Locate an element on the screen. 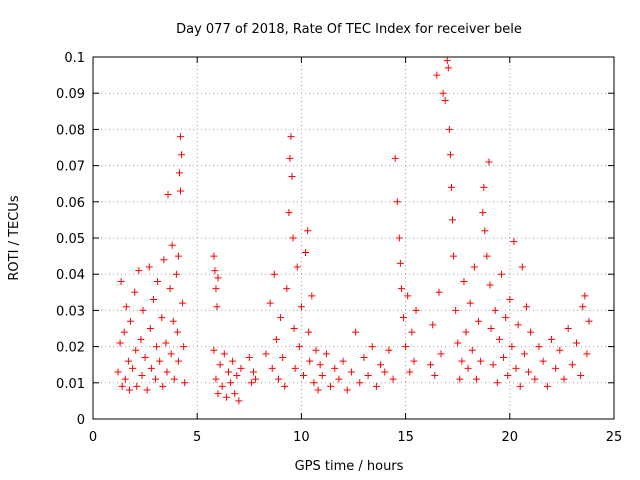 The height and width of the screenshot is (480, 640). y-tick-label: 0.02 is located at coordinates (70, 348).